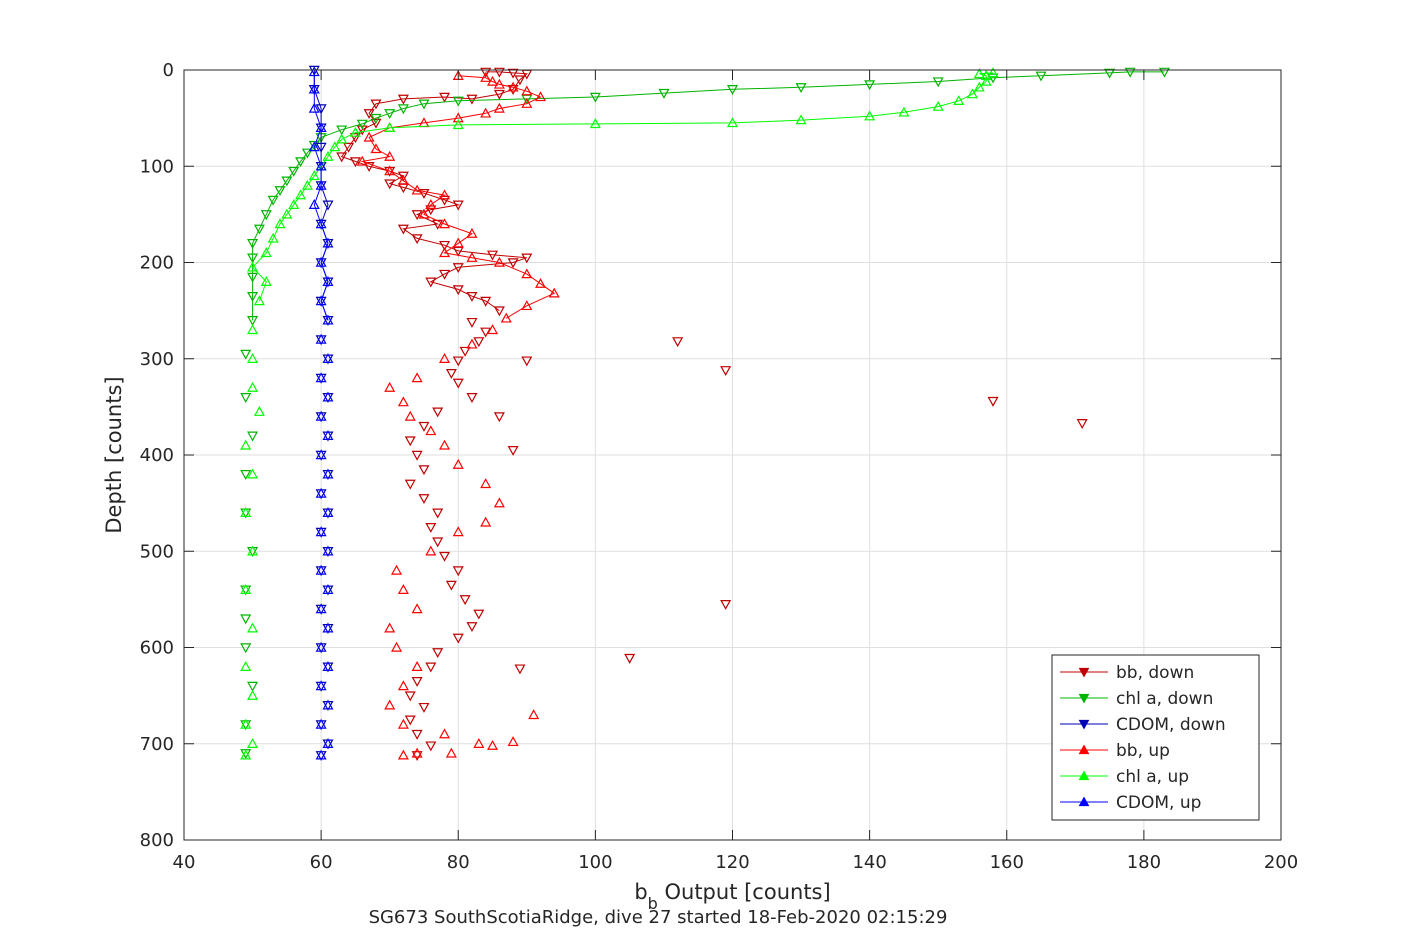  What do you see at coordinates (1155, 673) in the screenshot?
I see `legend-entry-label: bb, down` at bounding box center [1155, 673].